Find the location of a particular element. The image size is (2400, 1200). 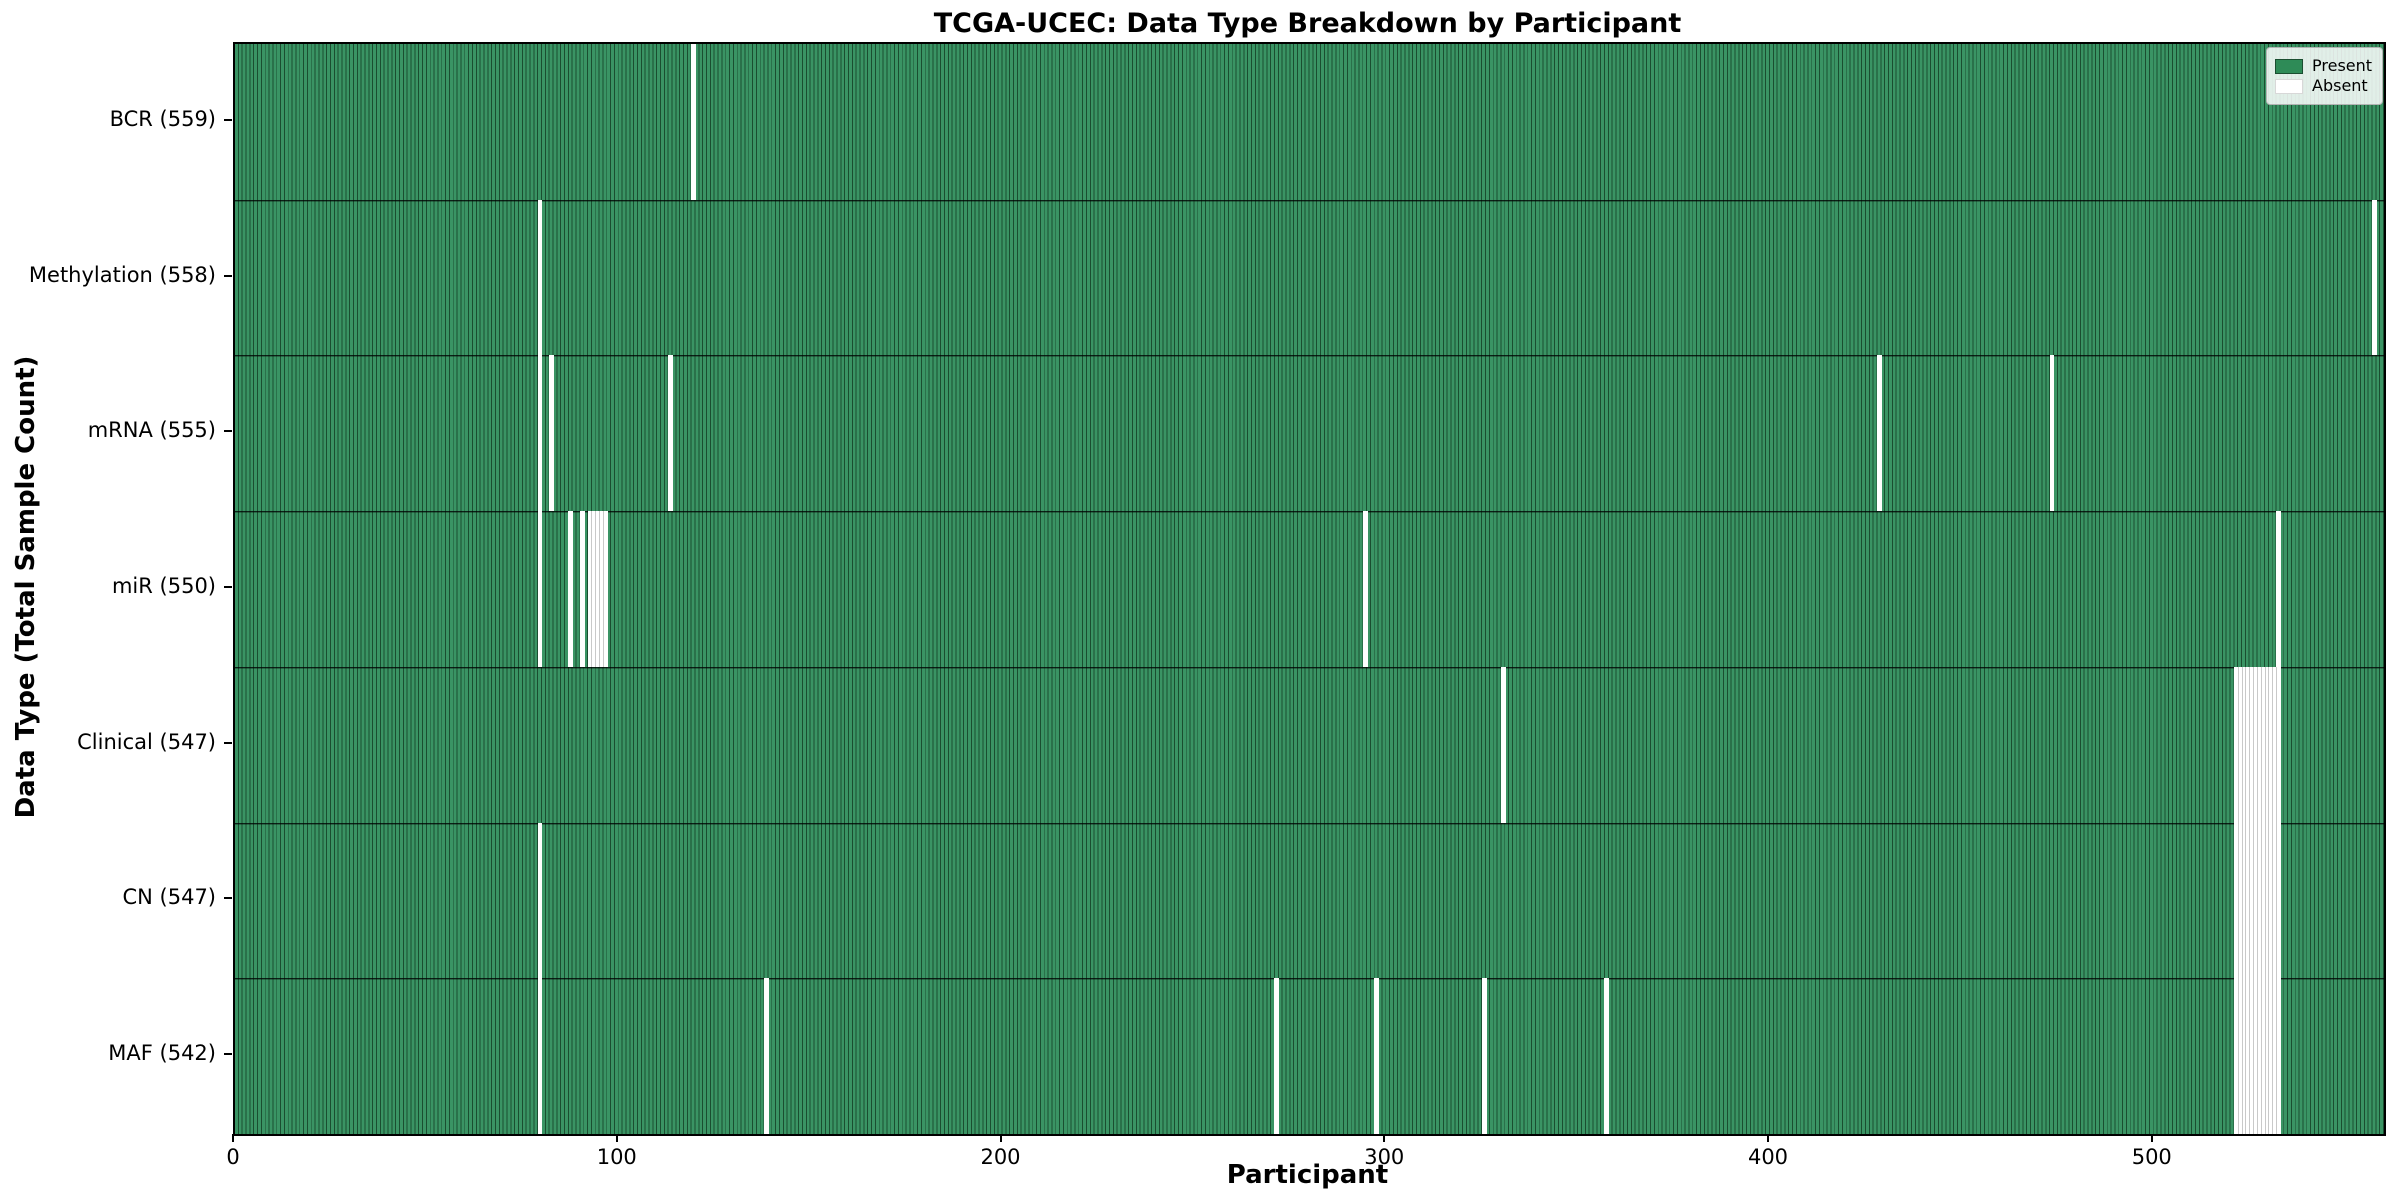

present-swatch-icon is located at coordinates (2289, 66).